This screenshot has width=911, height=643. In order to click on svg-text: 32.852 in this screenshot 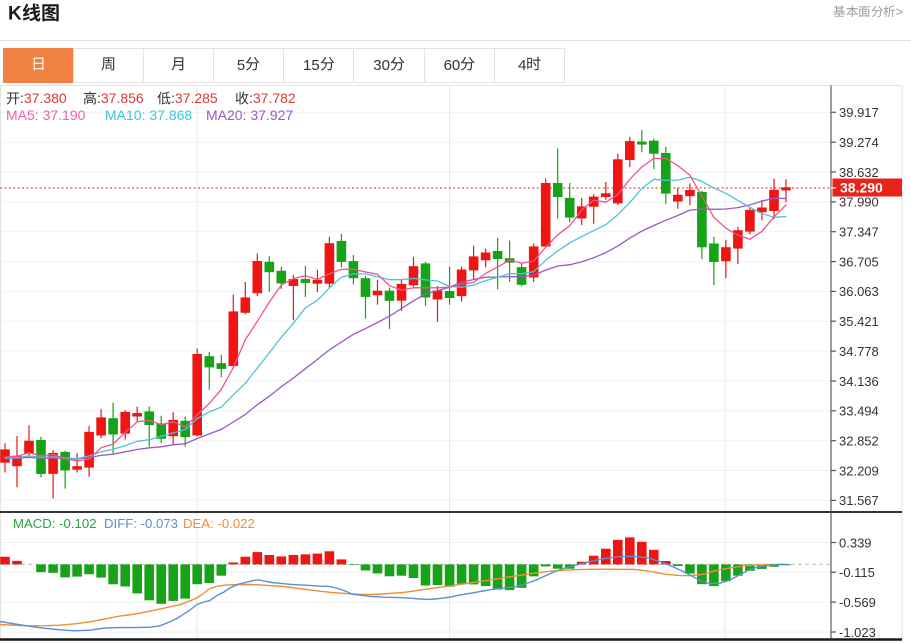, I will do `click(859, 441)`.